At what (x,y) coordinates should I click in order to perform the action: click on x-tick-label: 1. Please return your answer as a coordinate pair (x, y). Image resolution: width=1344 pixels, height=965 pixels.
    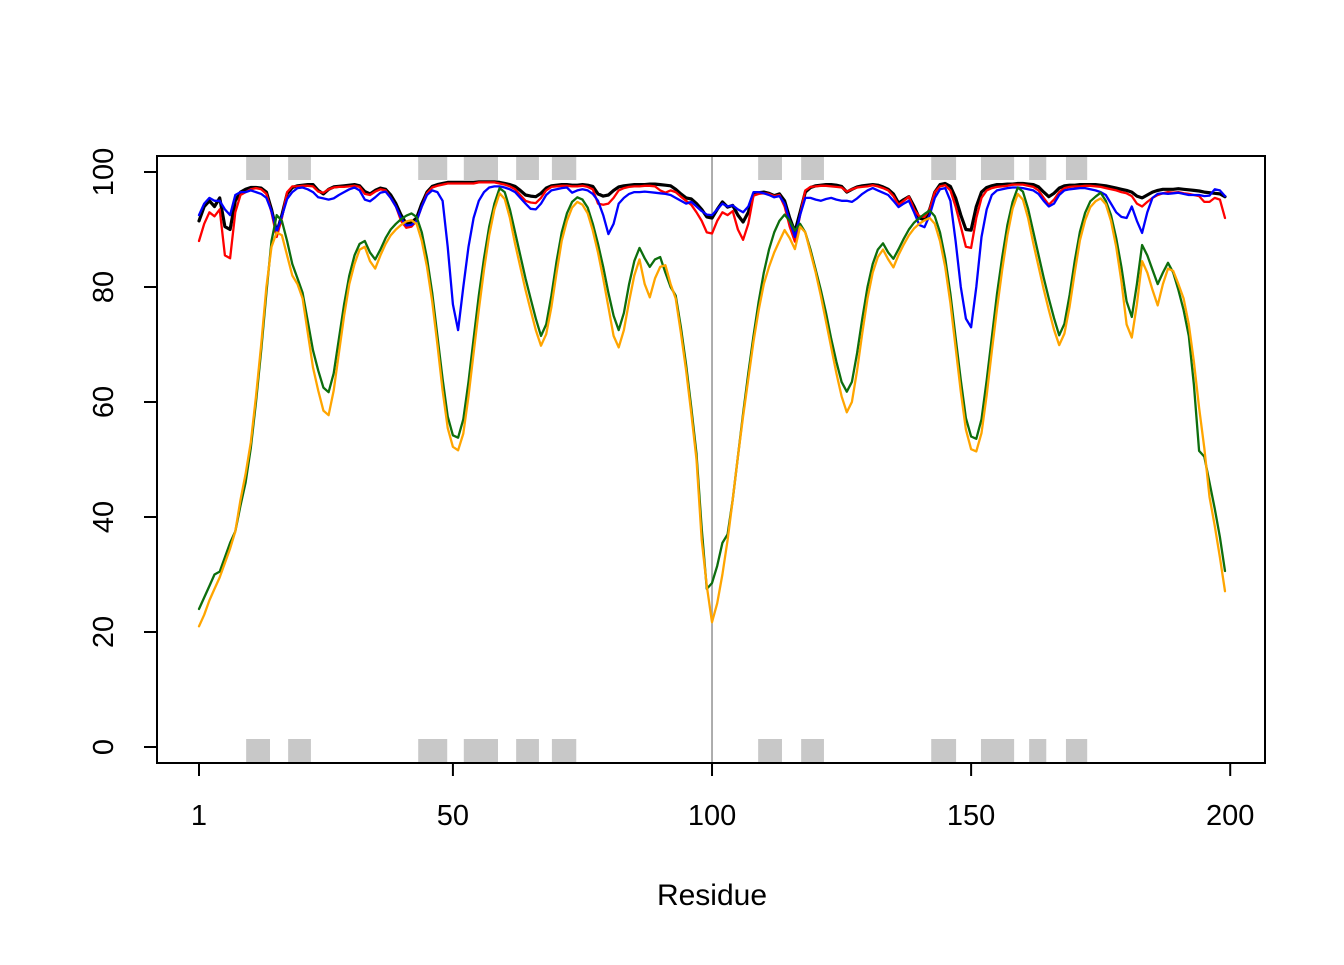
    Looking at the image, I should click on (199, 816).